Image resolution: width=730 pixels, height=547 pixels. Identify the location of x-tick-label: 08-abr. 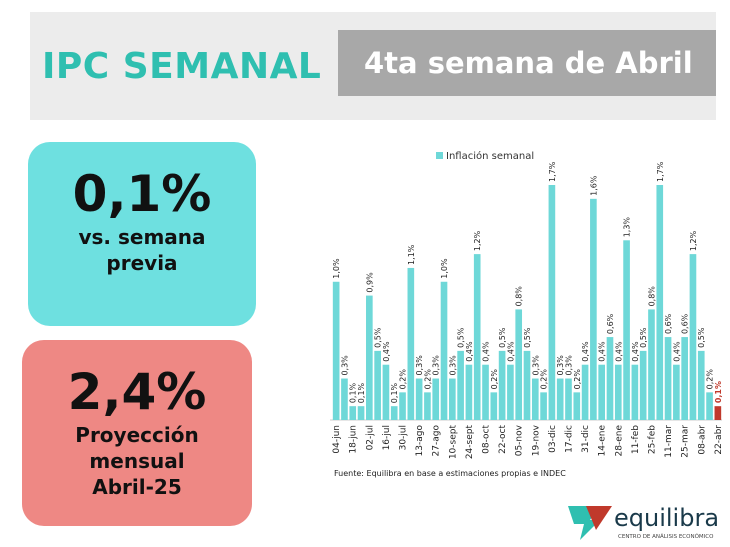
(702, 440).